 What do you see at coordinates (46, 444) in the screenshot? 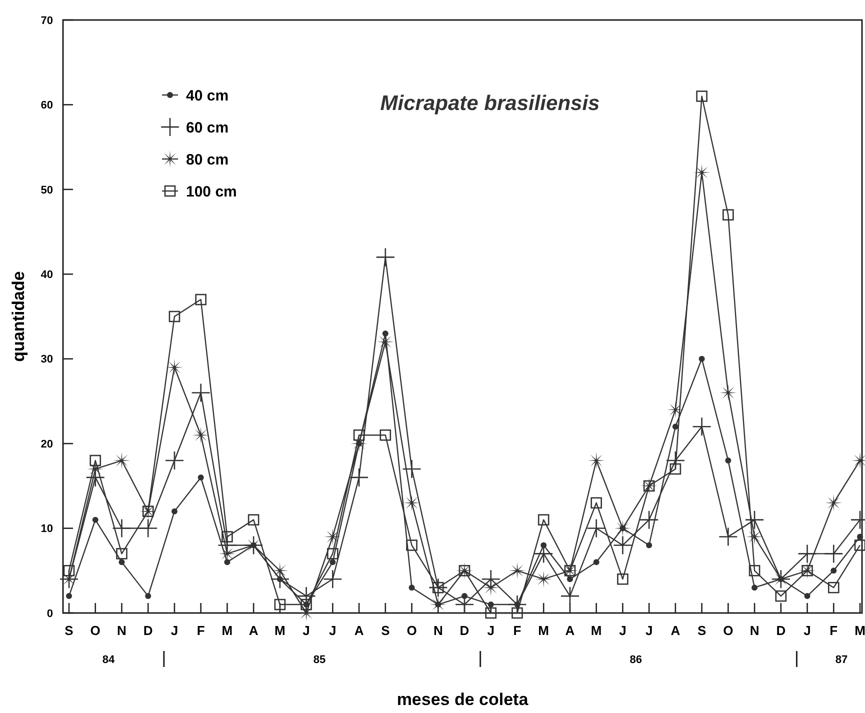
I see `y-tick-label: 20` at bounding box center [46, 444].